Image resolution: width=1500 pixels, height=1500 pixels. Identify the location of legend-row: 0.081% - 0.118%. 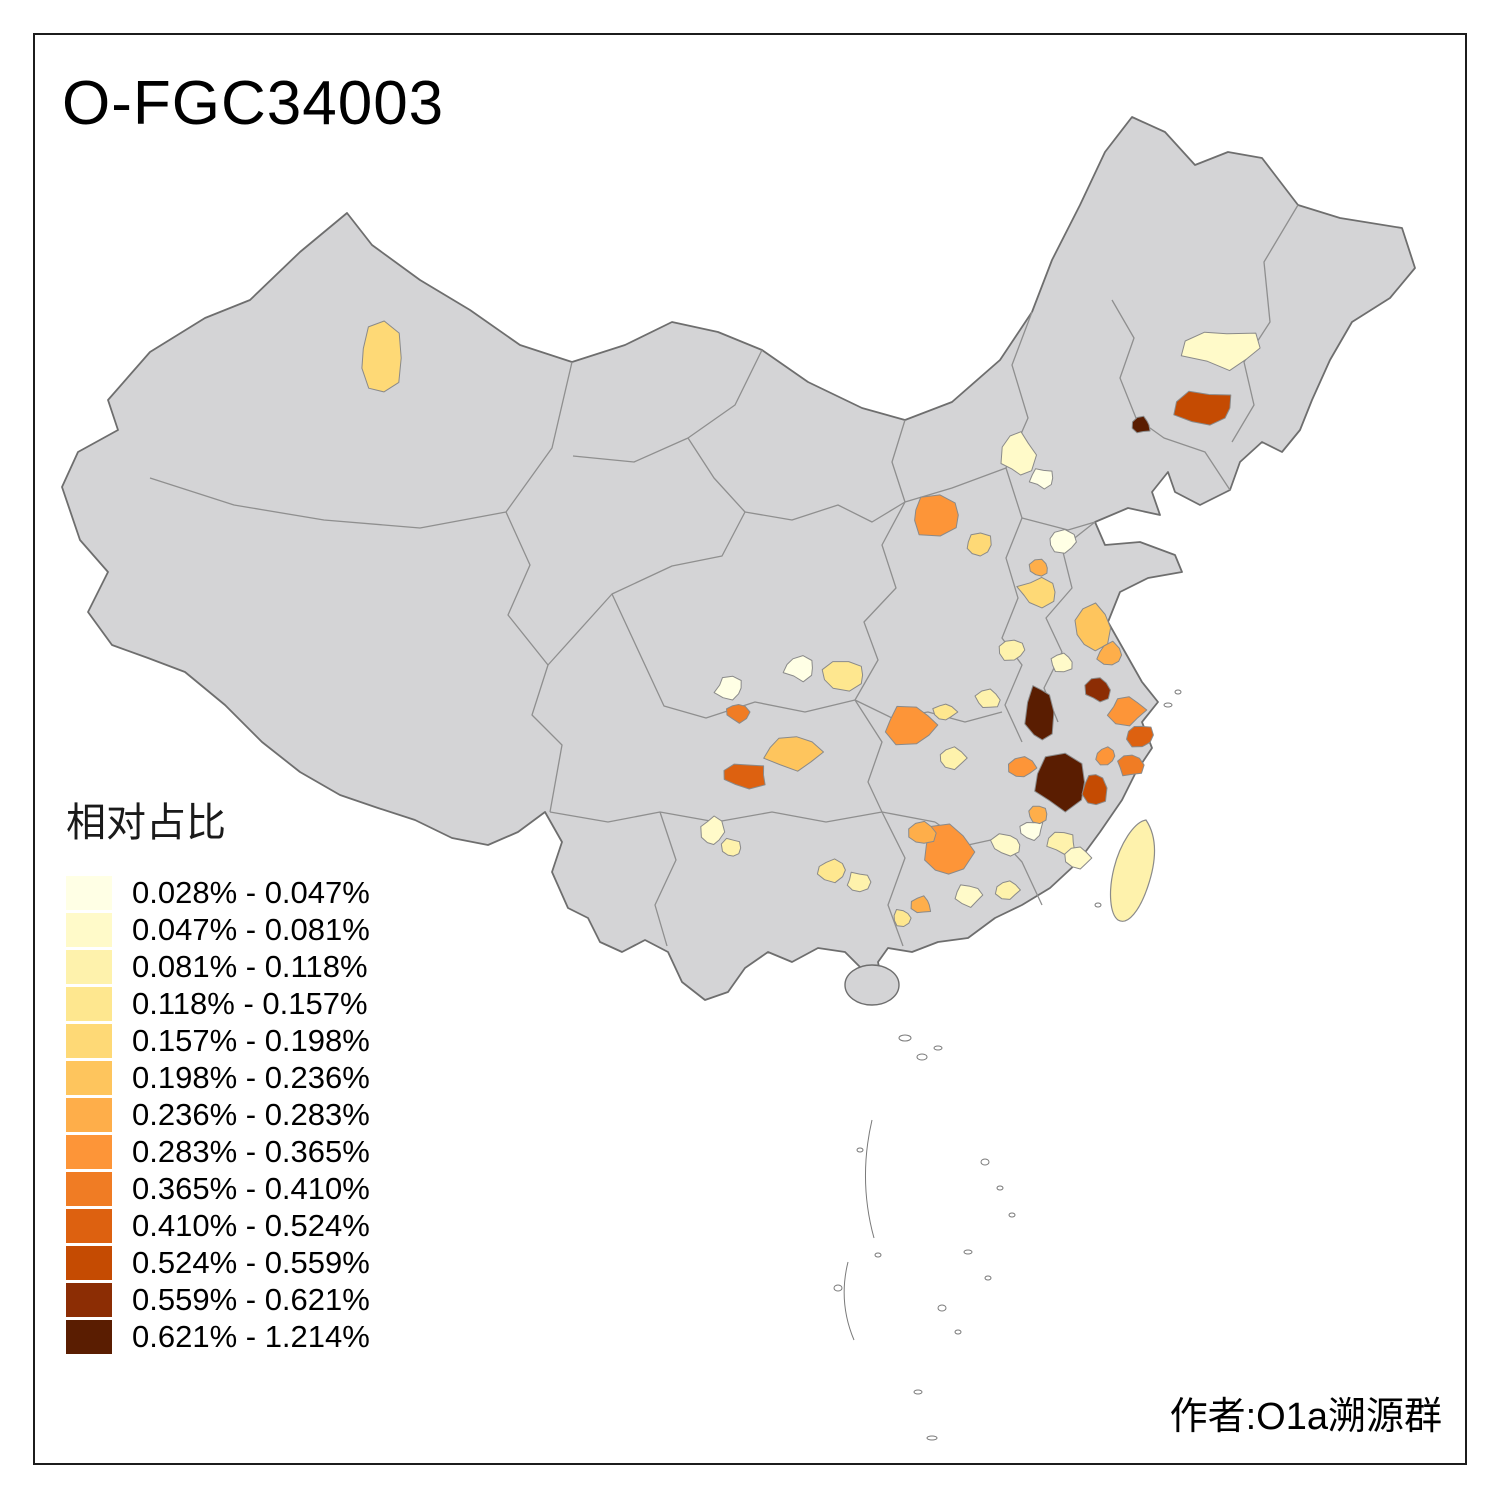
(218, 966).